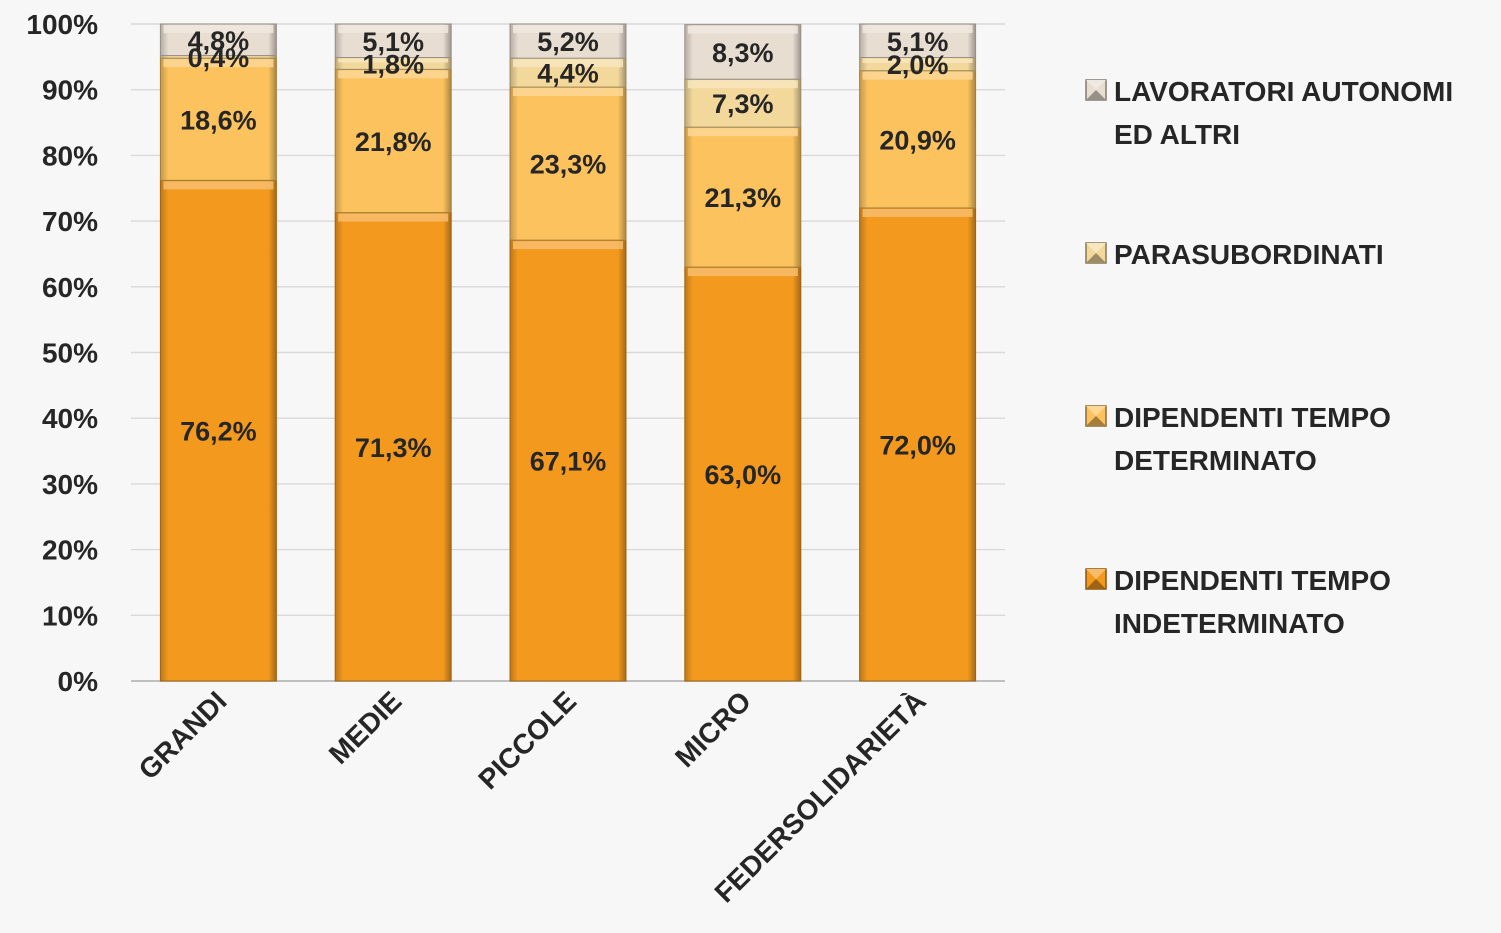  Describe the element at coordinates (70, 615) in the screenshot. I see `y-tick-label: 10%` at that location.